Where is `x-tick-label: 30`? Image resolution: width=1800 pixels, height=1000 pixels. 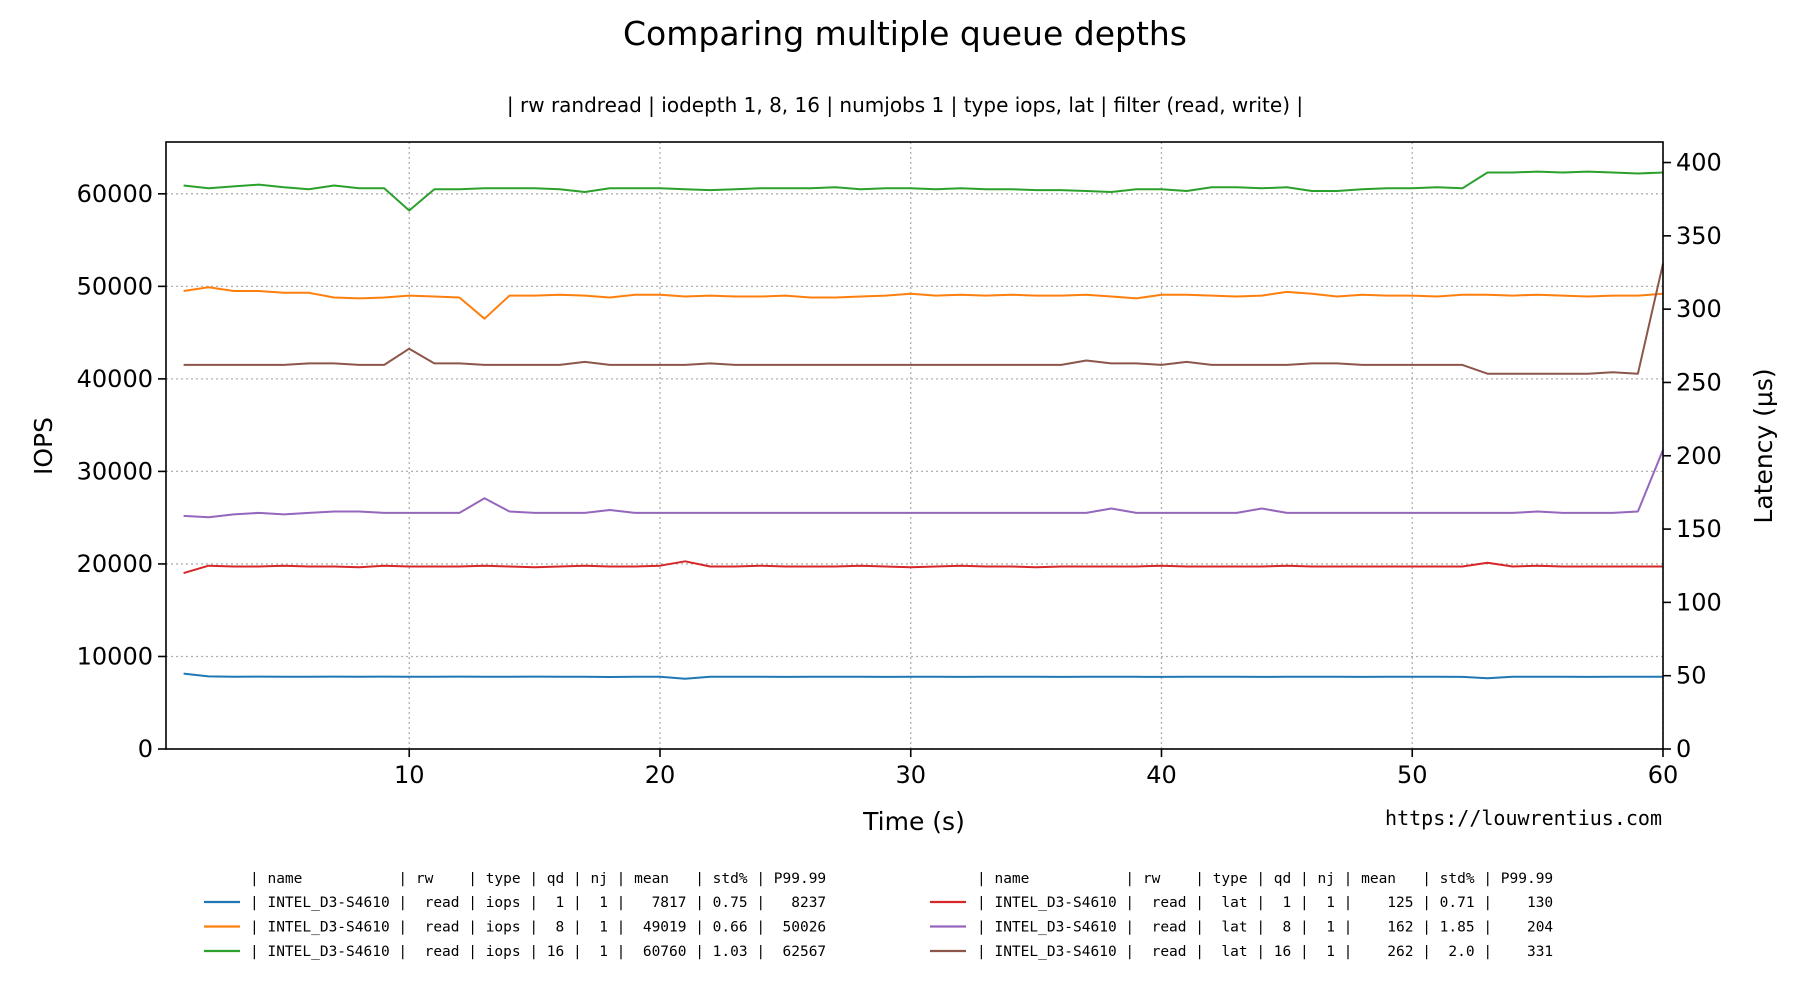 x-tick-label: 30 is located at coordinates (910, 775).